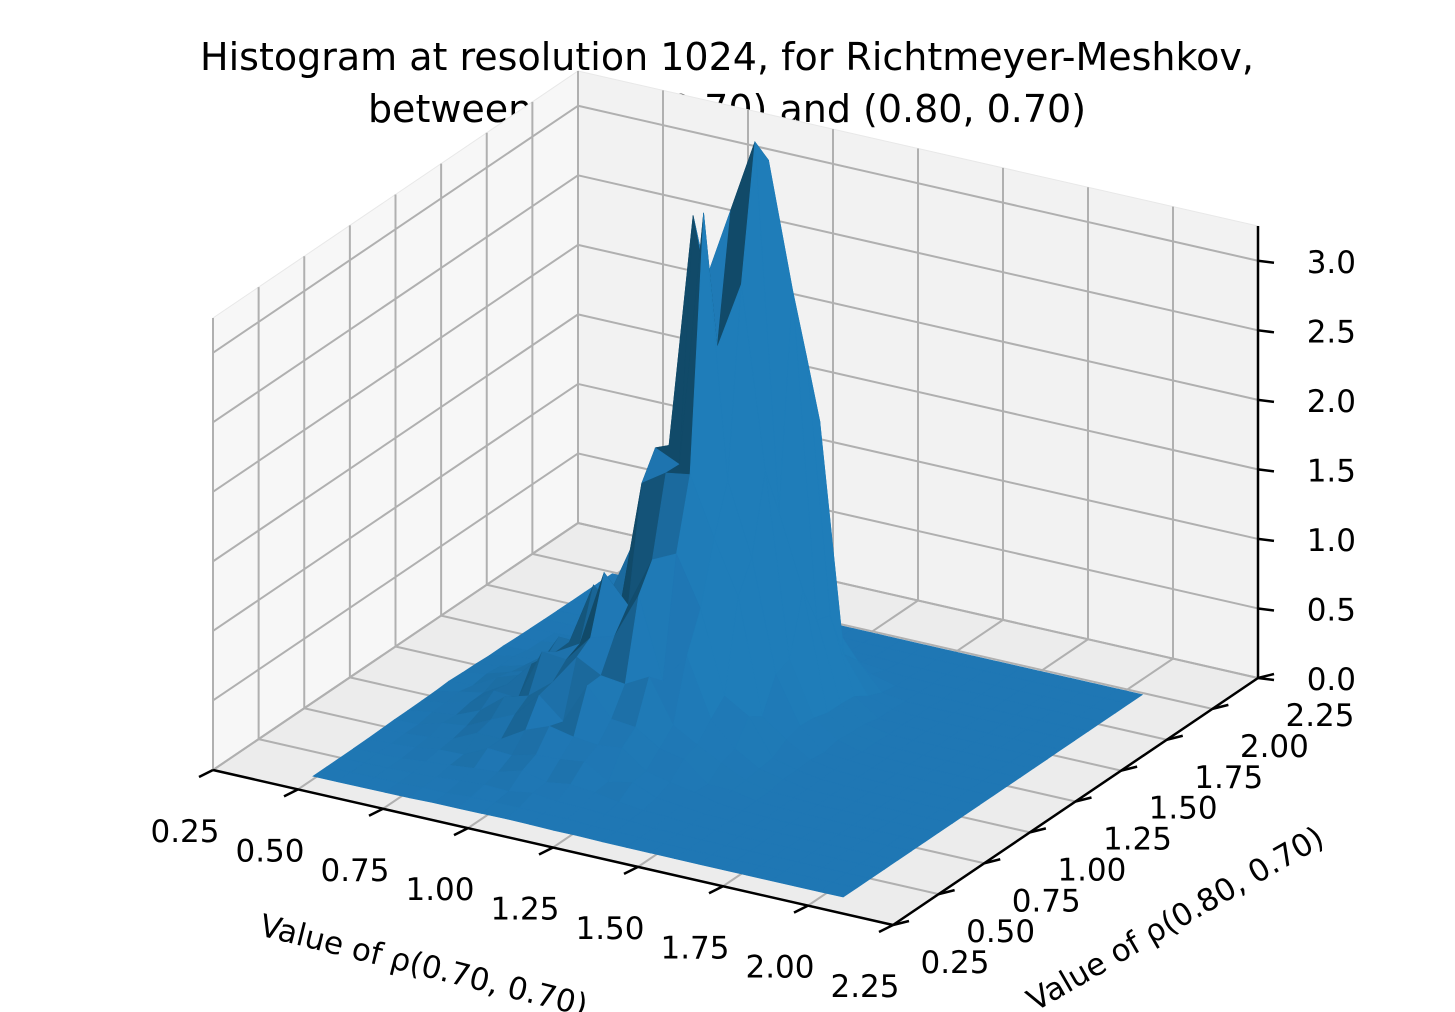  Describe the element at coordinates (954, 963) in the screenshot. I see `y-tick-label: 0.25` at that location.